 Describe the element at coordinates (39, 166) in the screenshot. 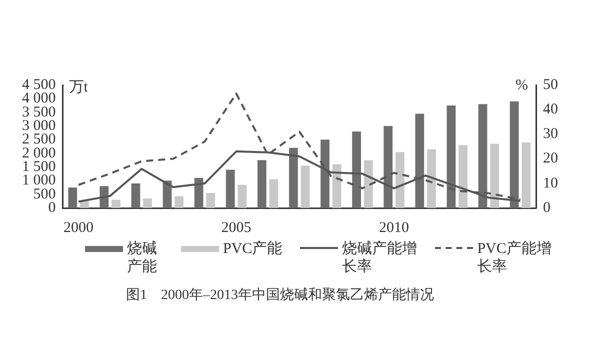

I see `y-tick-label: 1 500` at that location.